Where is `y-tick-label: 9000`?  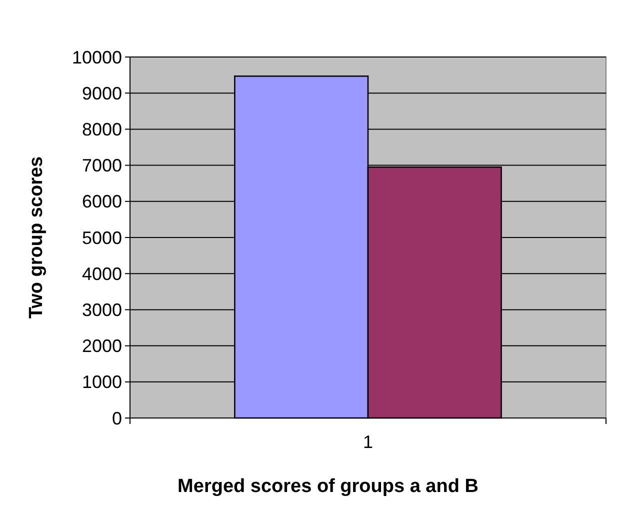
y-tick-label: 9000 is located at coordinates (102, 93).